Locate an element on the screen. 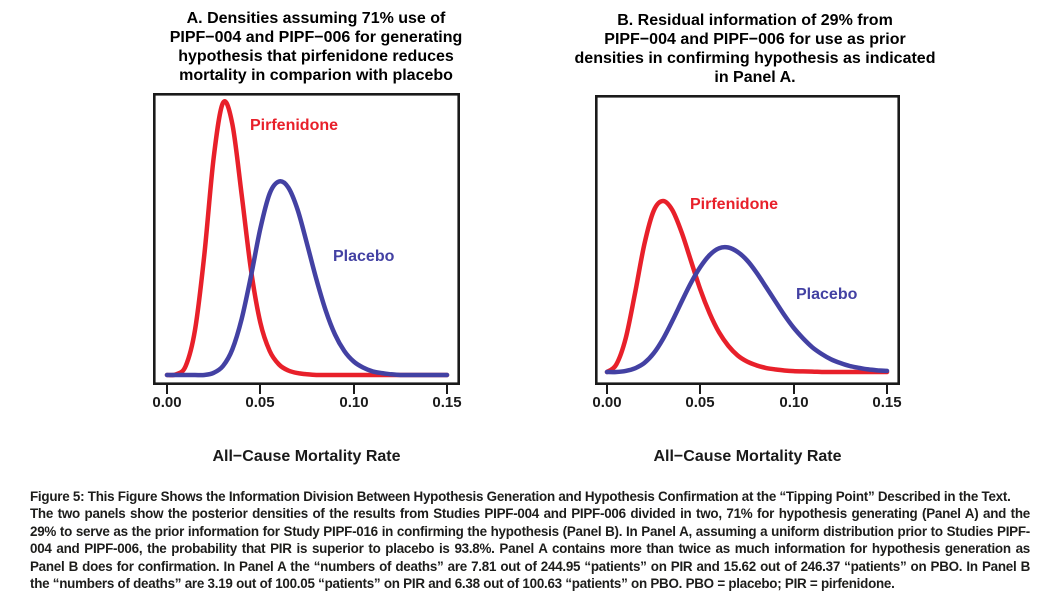 The width and height of the screenshot is (1058, 608). panel-b-density-chart is located at coordinates (747, 239).